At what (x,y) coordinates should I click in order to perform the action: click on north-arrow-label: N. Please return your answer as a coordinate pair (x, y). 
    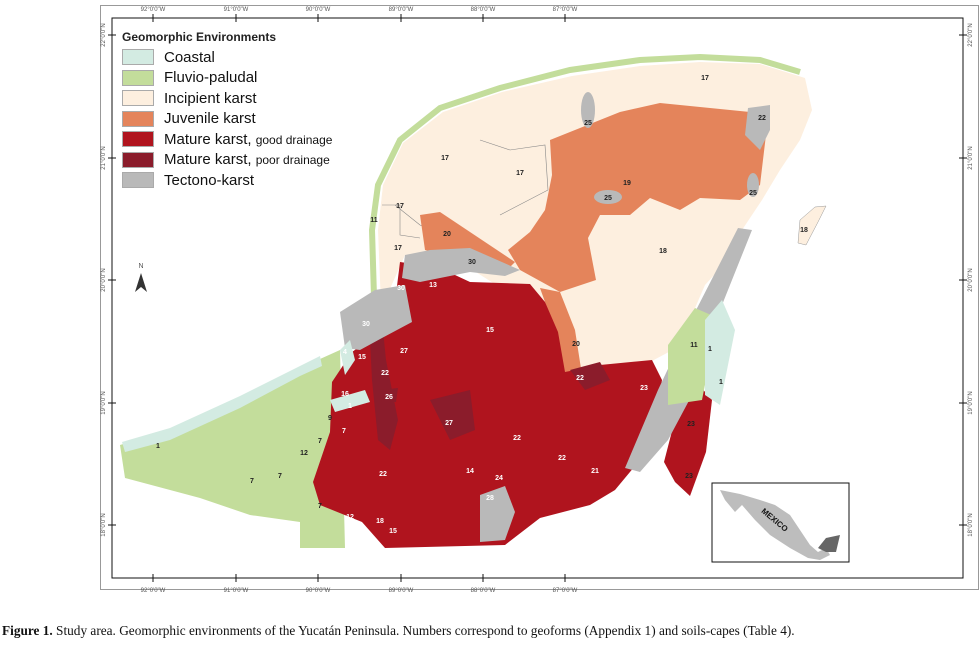
    Looking at the image, I should click on (140, 266).